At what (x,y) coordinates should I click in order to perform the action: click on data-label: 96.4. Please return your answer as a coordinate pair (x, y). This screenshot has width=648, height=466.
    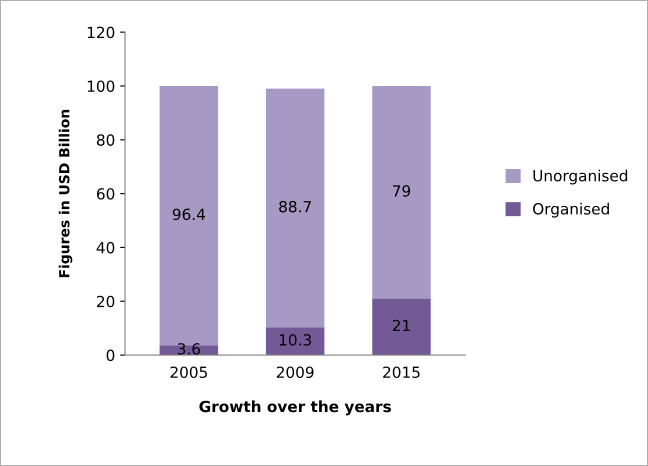
    Looking at the image, I should click on (189, 214).